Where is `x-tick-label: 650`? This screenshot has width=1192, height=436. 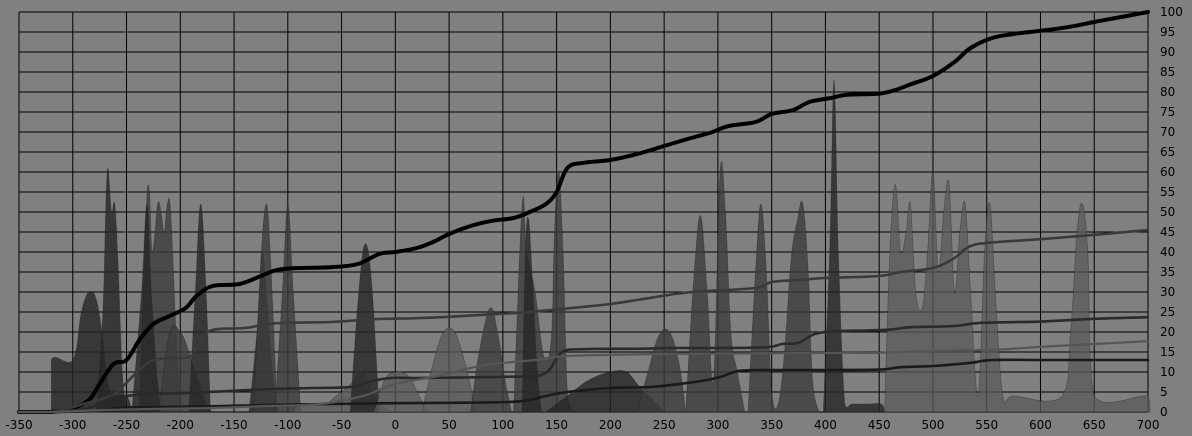 x-tick-label: 650 is located at coordinates (1094, 425).